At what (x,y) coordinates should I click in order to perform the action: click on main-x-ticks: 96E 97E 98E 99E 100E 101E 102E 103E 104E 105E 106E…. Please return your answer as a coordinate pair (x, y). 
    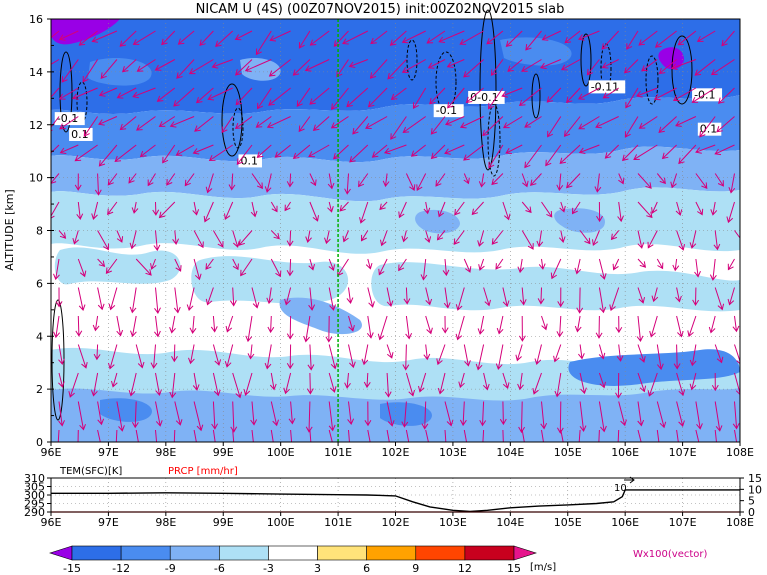
    Looking at the image, I should click on (397, 450).